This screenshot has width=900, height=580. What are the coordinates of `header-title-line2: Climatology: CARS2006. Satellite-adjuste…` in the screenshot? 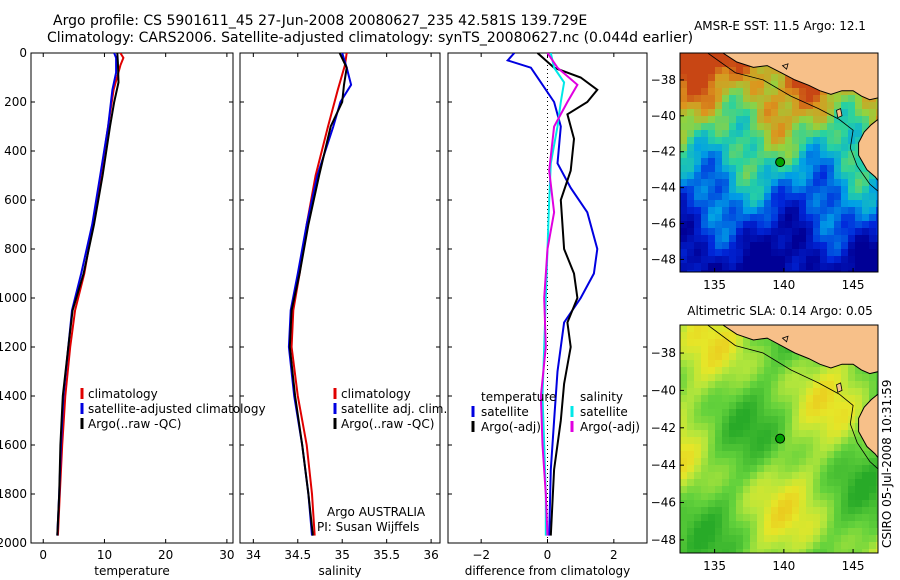 It's located at (370, 38).